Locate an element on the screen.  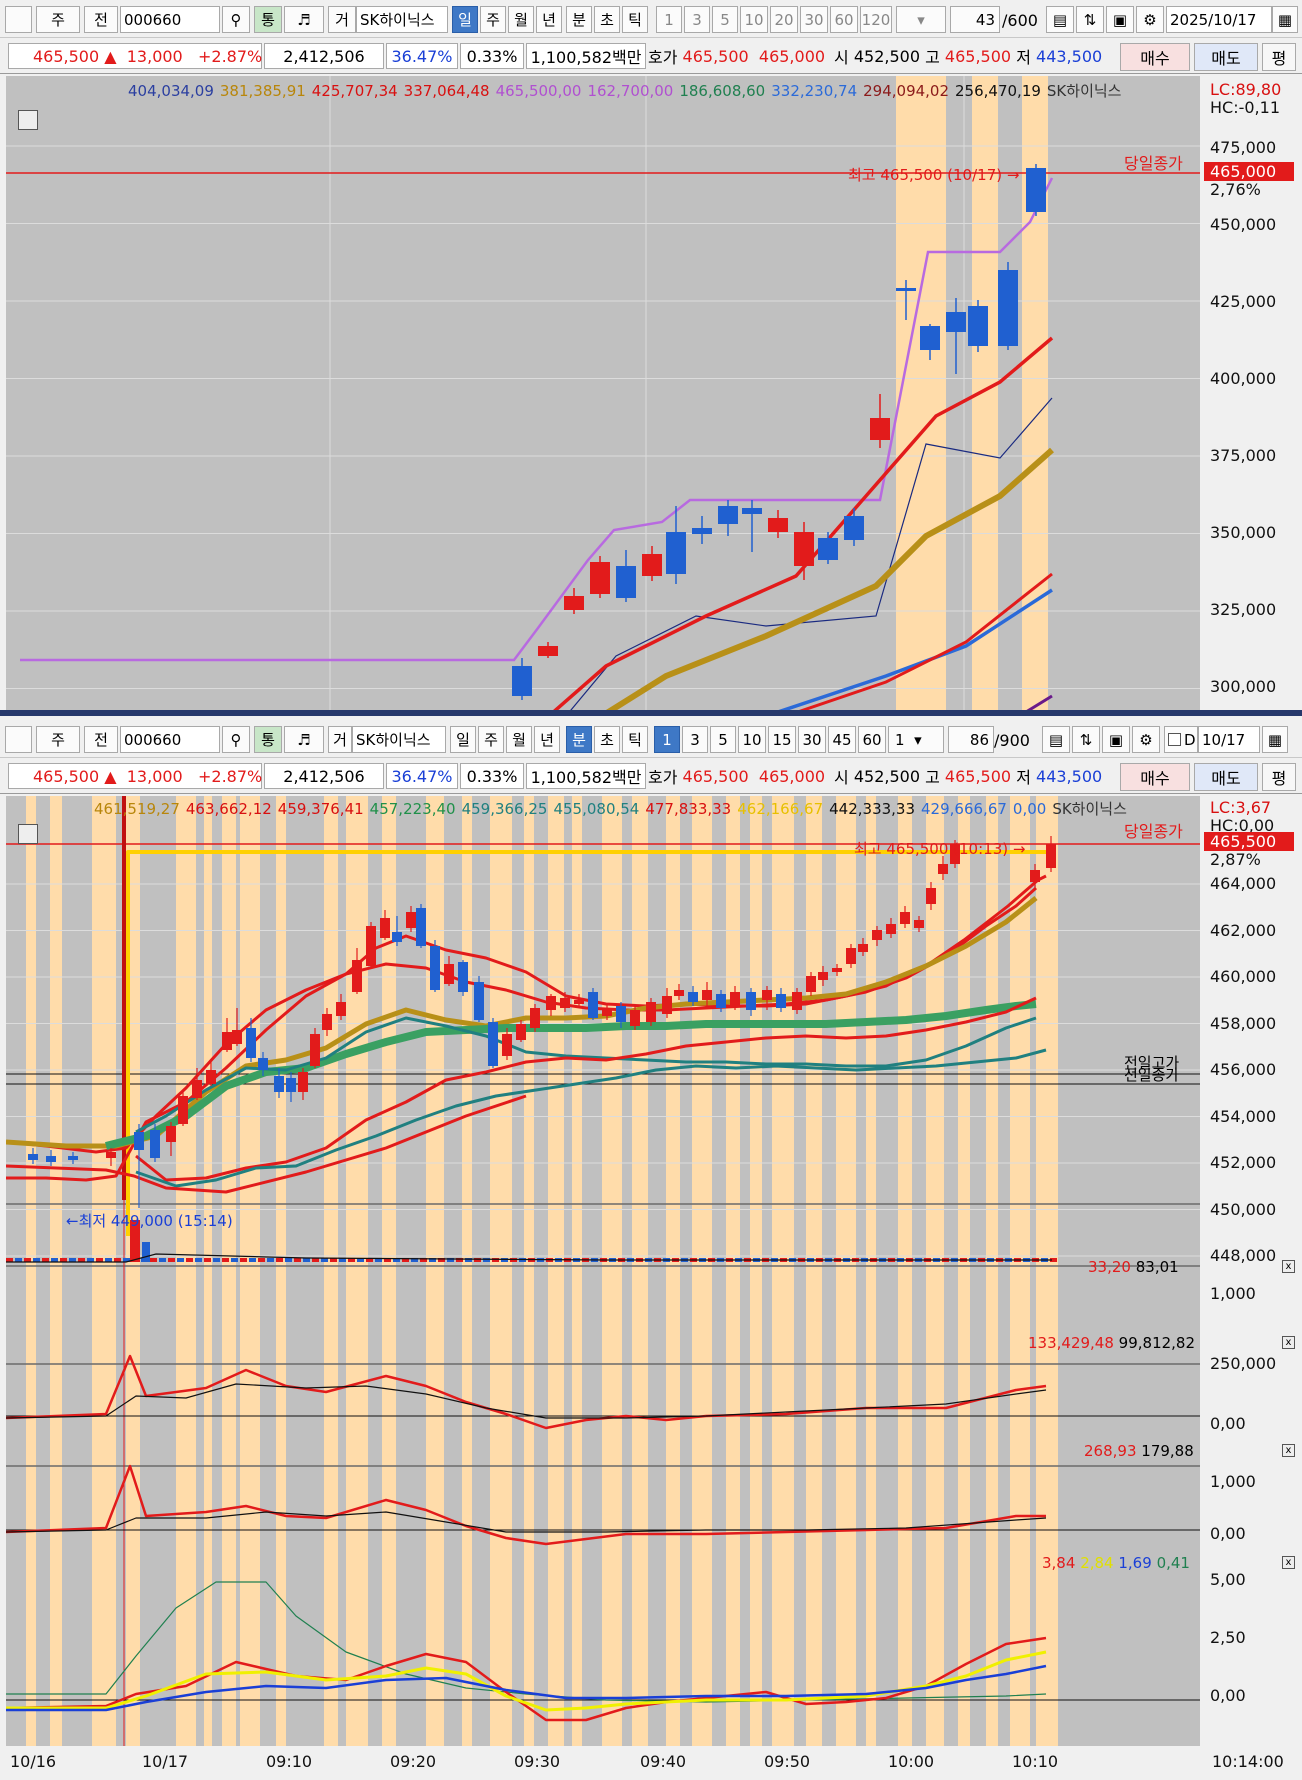
num-45: 45 is located at coordinates (842, 739).